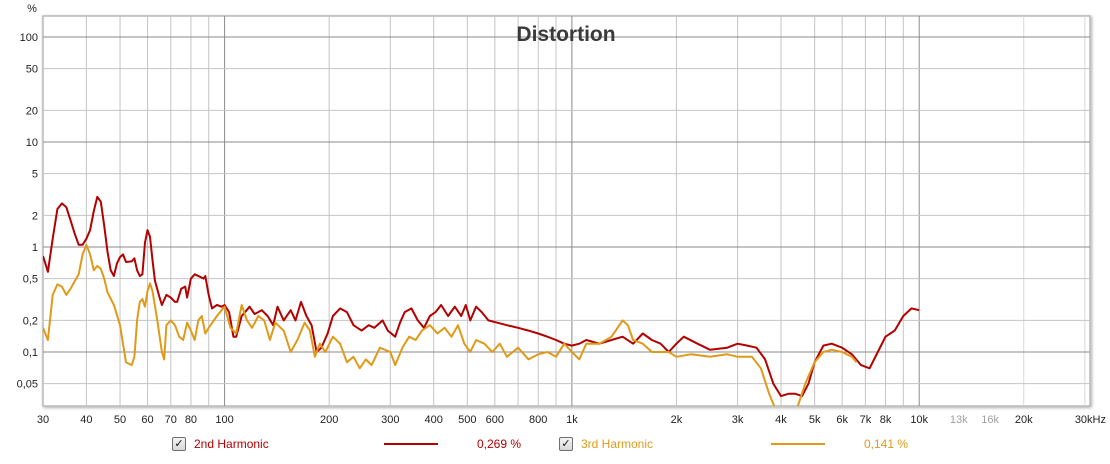  What do you see at coordinates (434, 420) in the screenshot?
I see `svg-text: 400` at bounding box center [434, 420].